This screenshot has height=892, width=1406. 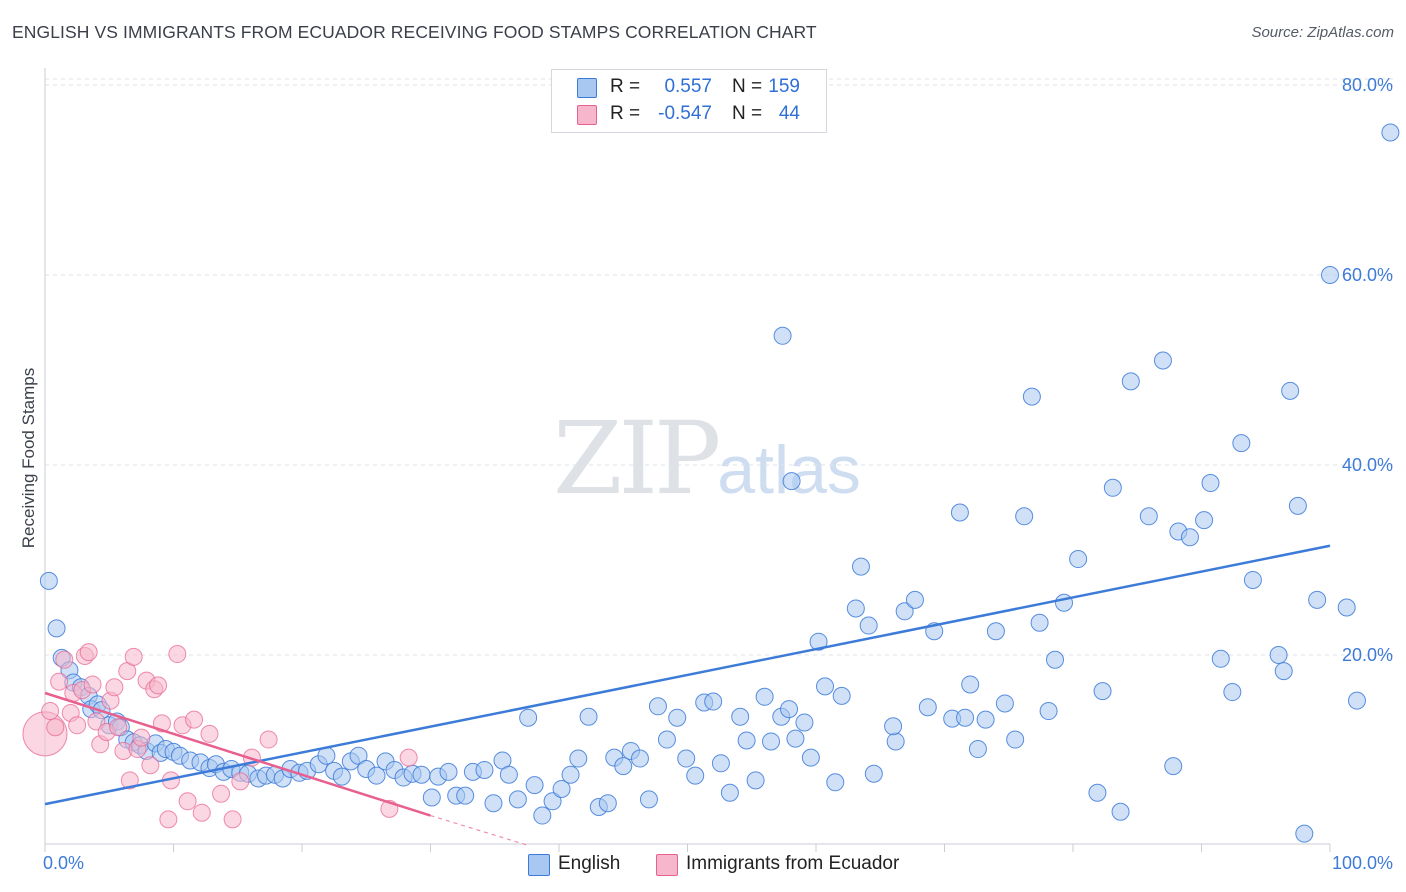 What do you see at coordinates (1367, 465) in the screenshot?
I see `y-tick-label: 40.0%` at bounding box center [1367, 465].